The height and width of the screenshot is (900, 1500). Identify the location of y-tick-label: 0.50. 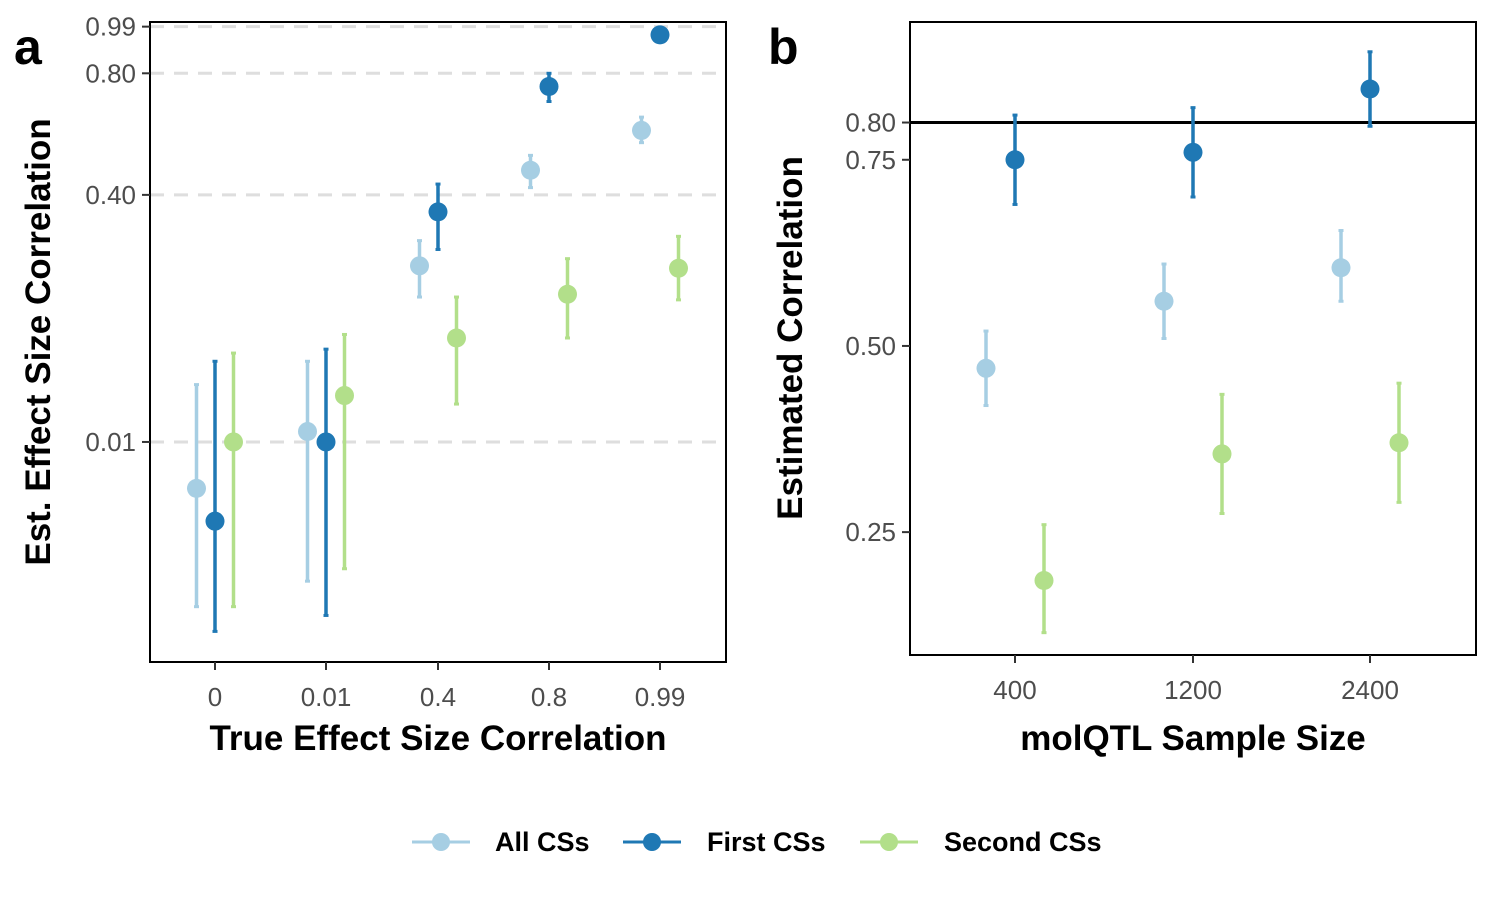
(870, 346).